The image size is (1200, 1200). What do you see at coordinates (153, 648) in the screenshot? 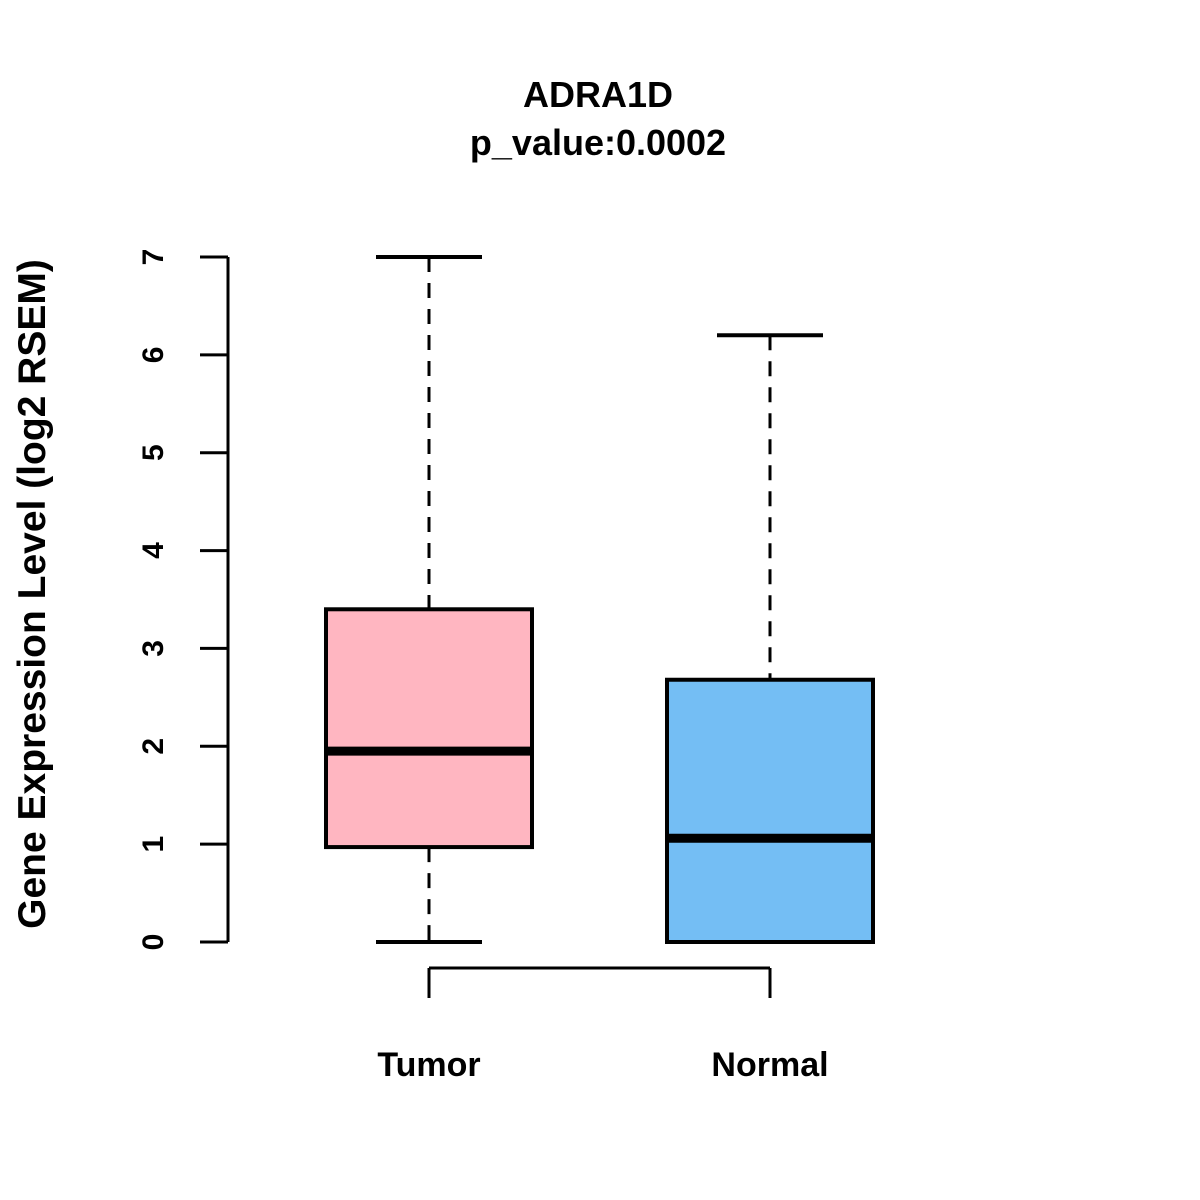
I see `y-axis-tick-label: 3` at bounding box center [153, 648].